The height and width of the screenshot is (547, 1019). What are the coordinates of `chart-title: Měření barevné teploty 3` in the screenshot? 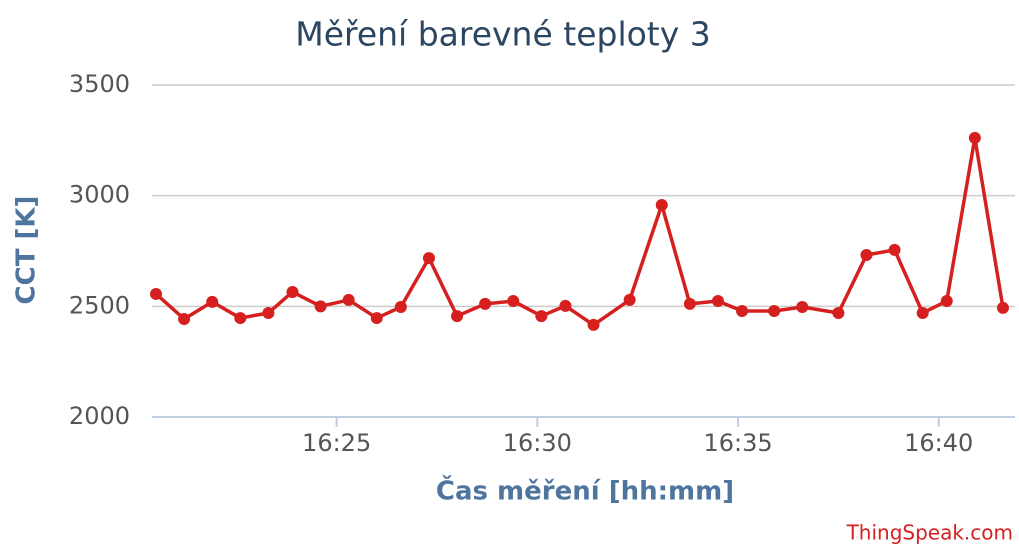 It's located at (503, 34).